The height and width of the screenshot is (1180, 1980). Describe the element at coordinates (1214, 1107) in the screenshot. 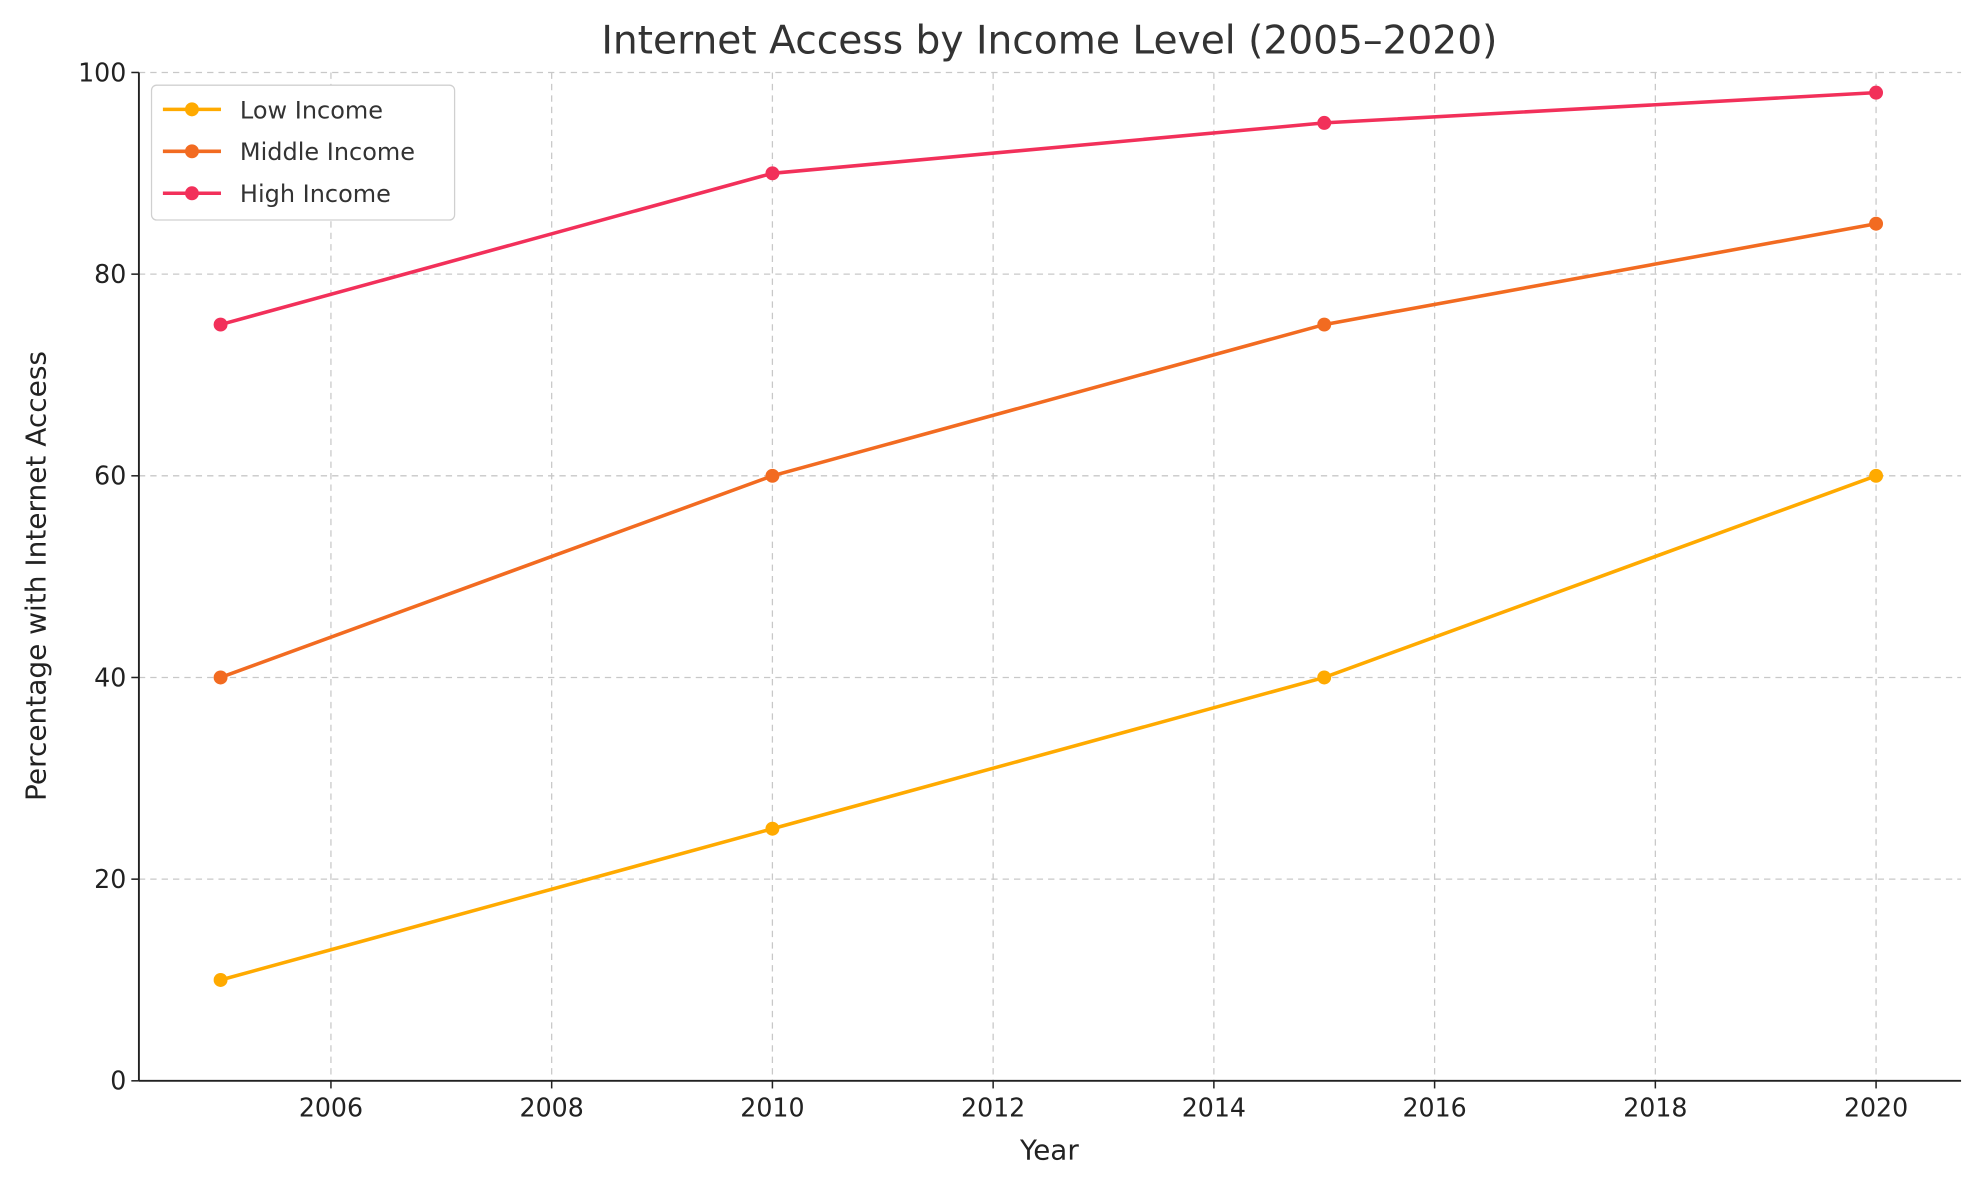

I see `x-tick-label: 2014` at that location.